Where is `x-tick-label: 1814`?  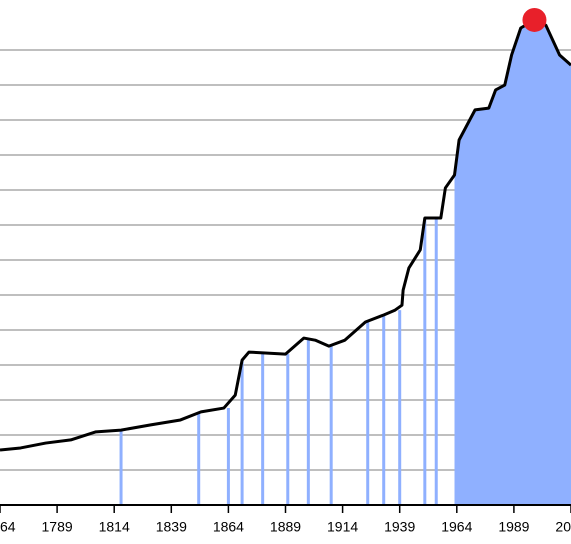
x-tick-label: 1814 is located at coordinates (114, 527).